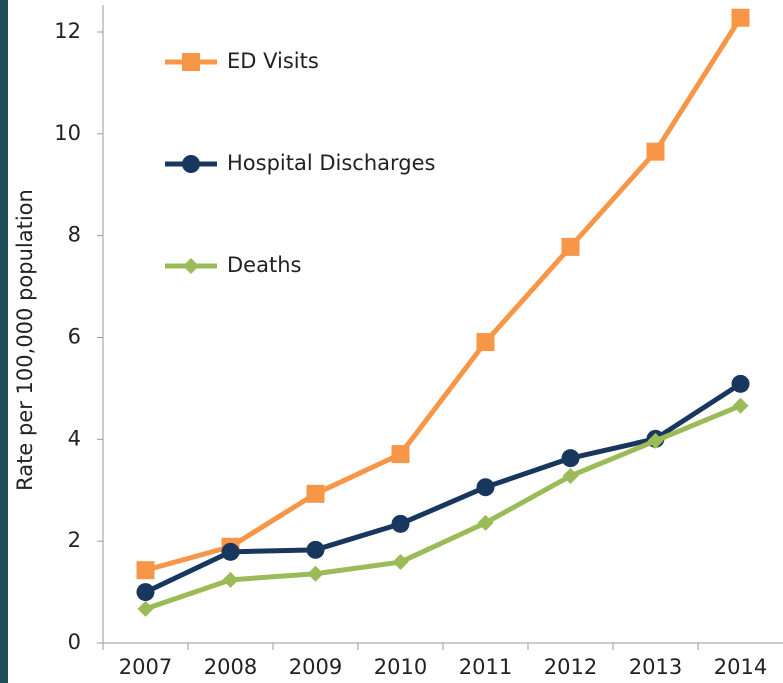 The width and height of the screenshot is (783, 683). Describe the element at coordinates (67, 133) in the screenshot. I see `y-tick-label: 10` at that location.